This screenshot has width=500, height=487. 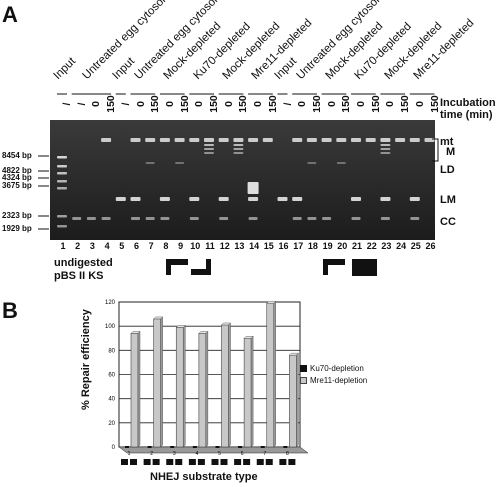 What do you see at coordinates (451, 152) in the screenshot?
I see `band-label-m: M` at bounding box center [451, 152].